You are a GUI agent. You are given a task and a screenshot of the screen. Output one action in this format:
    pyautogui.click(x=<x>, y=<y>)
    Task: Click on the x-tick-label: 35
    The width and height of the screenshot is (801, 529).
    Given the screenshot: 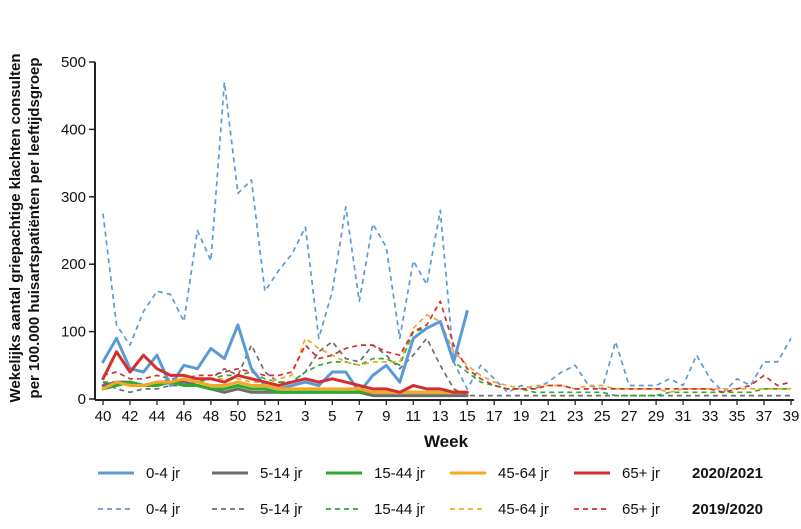 What is the action you would take?
    pyautogui.click(x=737, y=416)
    